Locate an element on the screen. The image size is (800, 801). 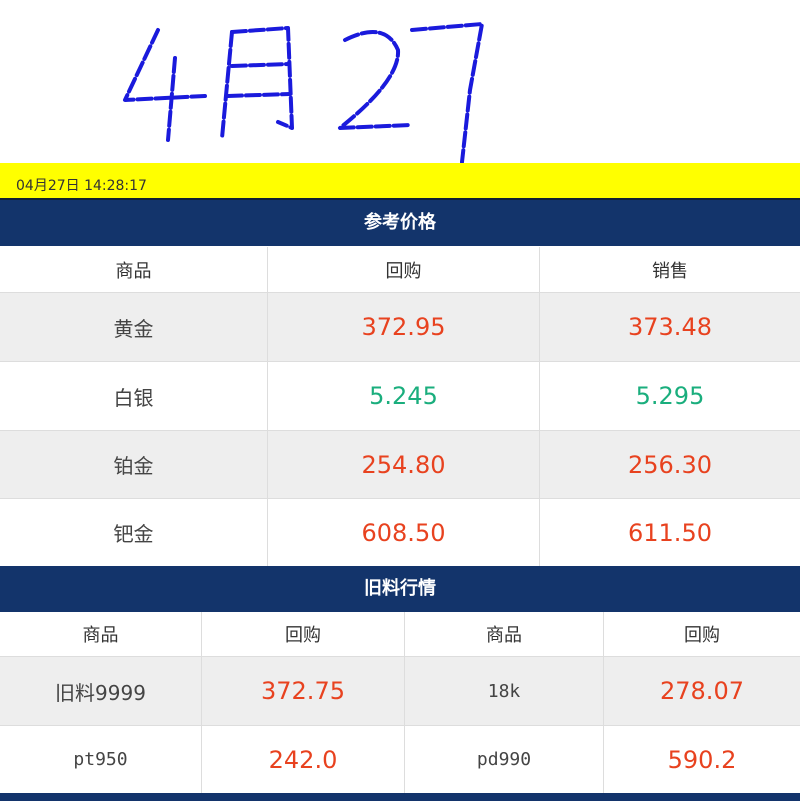
buyback-price: 372.75 is located at coordinates (303, 691).